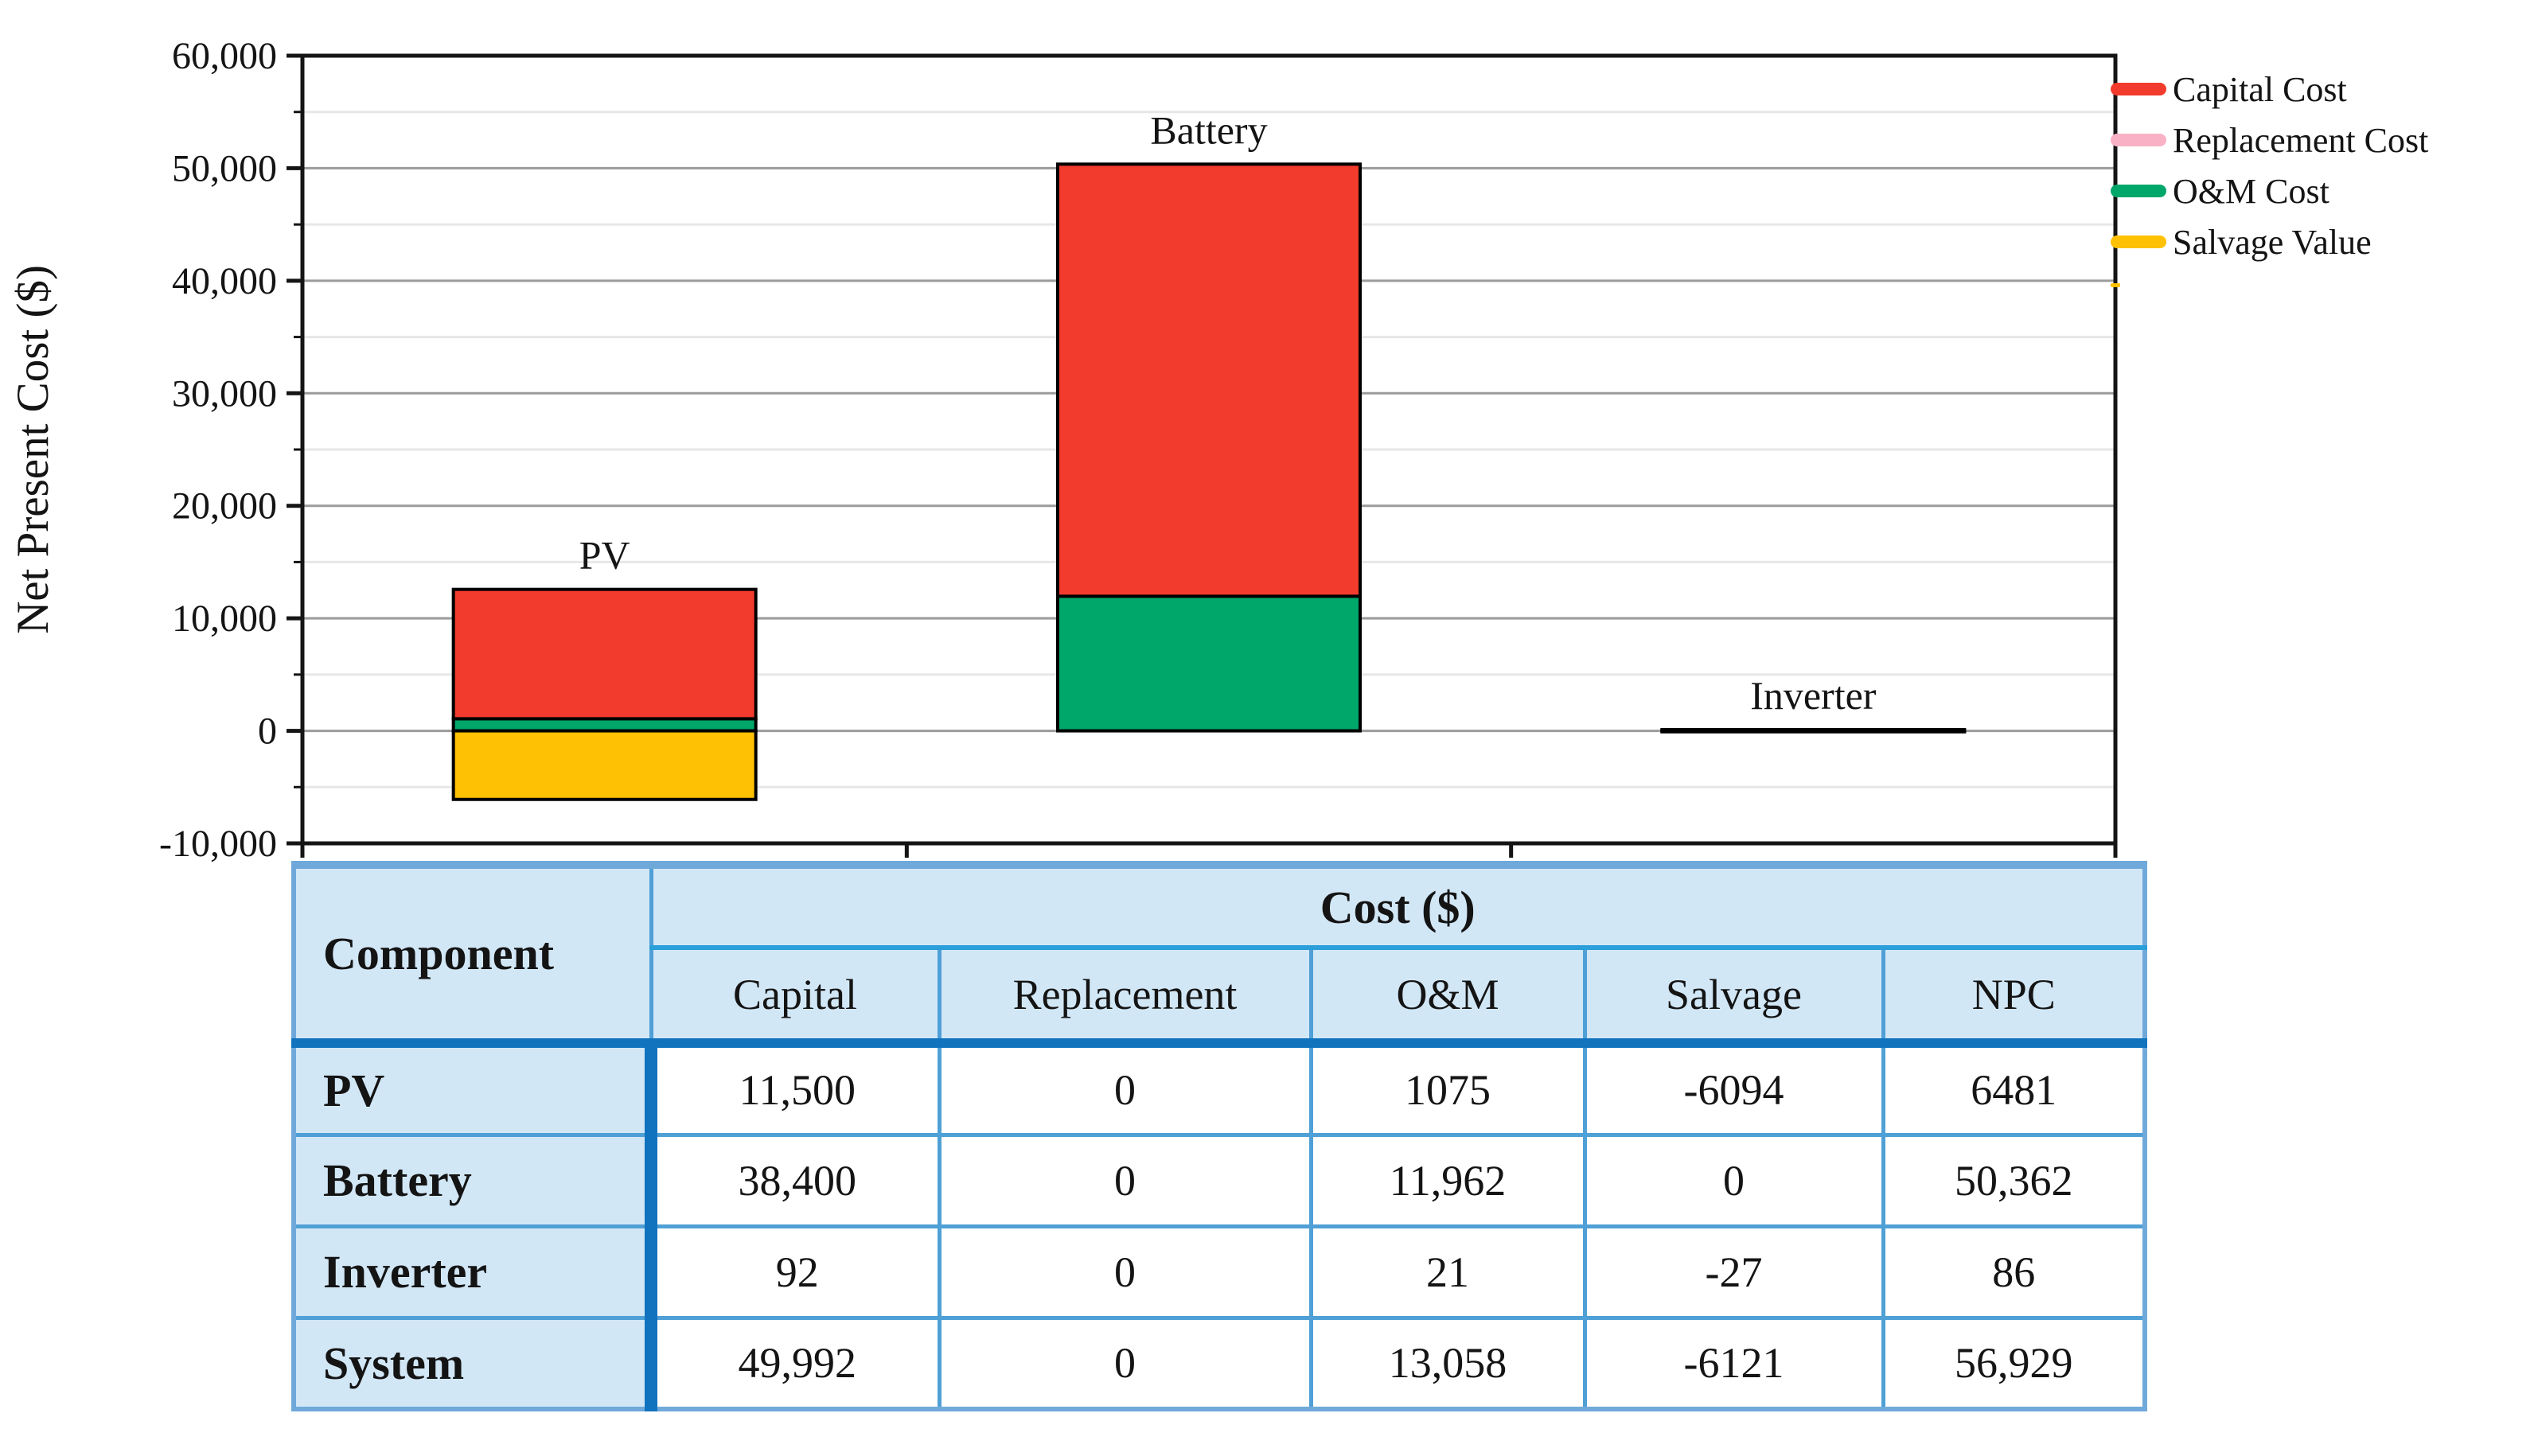 Image resolution: width=2538 pixels, height=1456 pixels. Describe the element at coordinates (2014, 1363) in the screenshot. I see `table-cell: 56,929` at that location.